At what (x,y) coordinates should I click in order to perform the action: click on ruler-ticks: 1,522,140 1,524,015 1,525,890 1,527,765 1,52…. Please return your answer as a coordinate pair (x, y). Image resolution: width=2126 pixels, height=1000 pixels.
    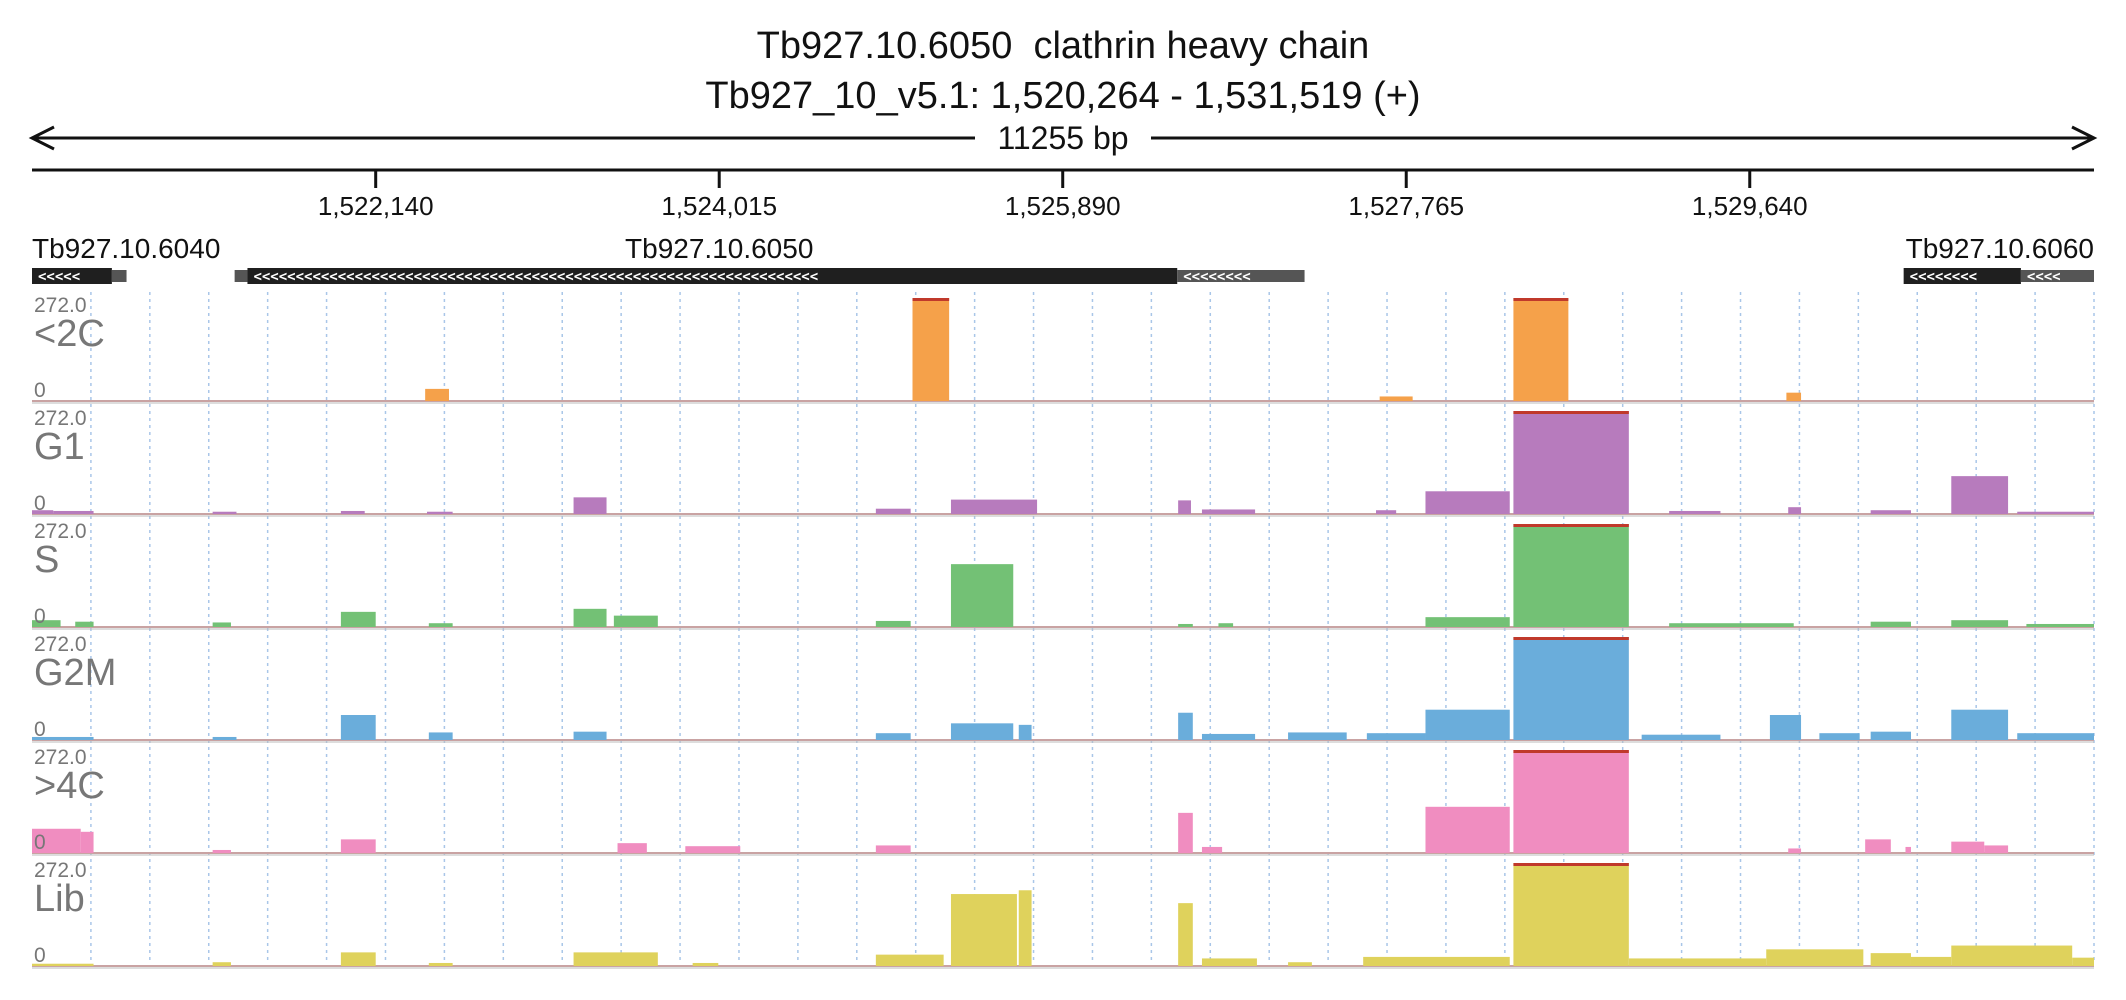
    Looking at the image, I should click on (1063, 195).